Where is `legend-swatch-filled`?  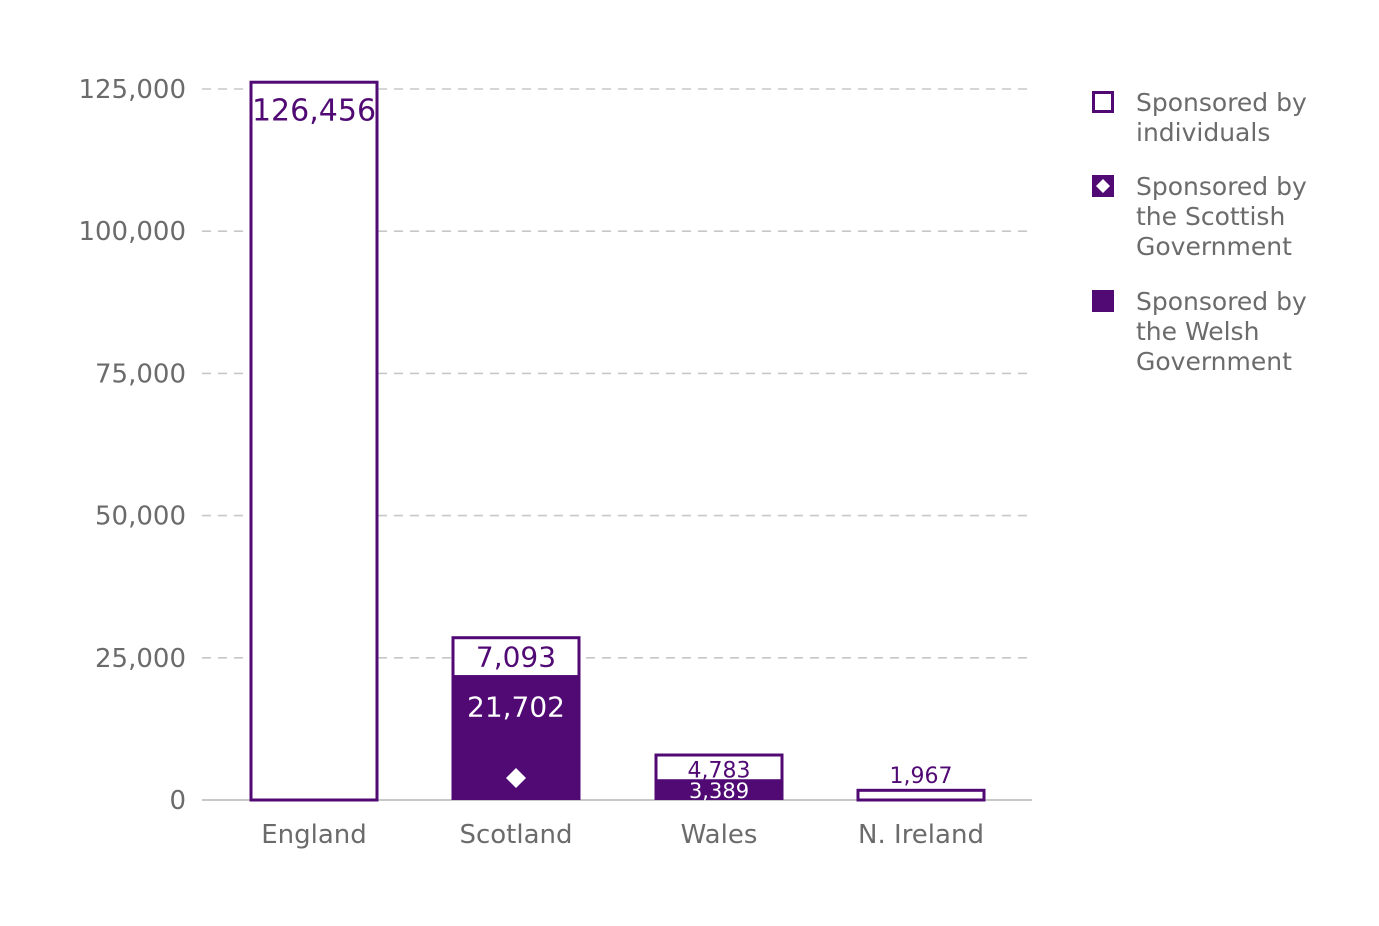 legend-swatch-filled is located at coordinates (1103, 301).